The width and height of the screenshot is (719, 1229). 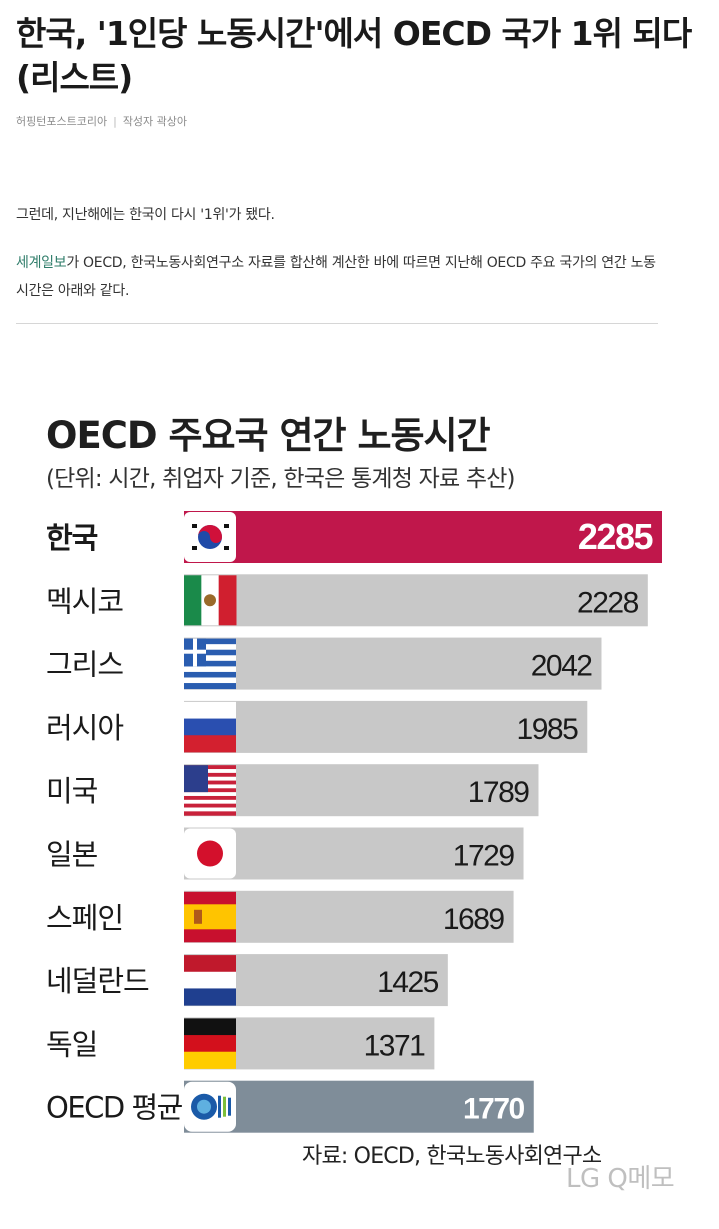 I want to click on value-label: 1371, so click(x=395, y=1045).